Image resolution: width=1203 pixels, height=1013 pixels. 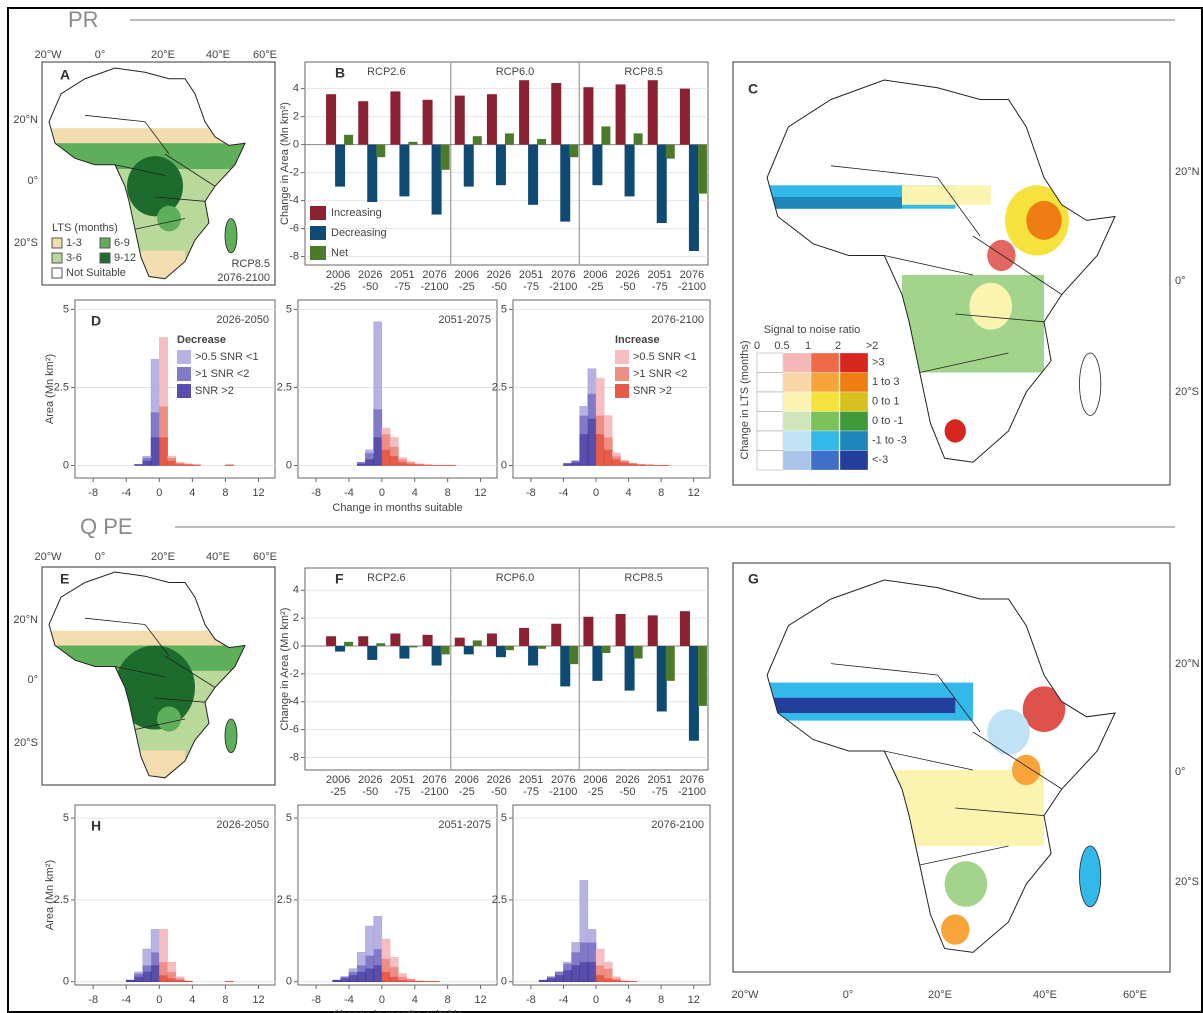 What do you see at coordinates (694, 1000) in the screenshot?
I see `x-tick-label: 12` at bounding box center [694, 1000].